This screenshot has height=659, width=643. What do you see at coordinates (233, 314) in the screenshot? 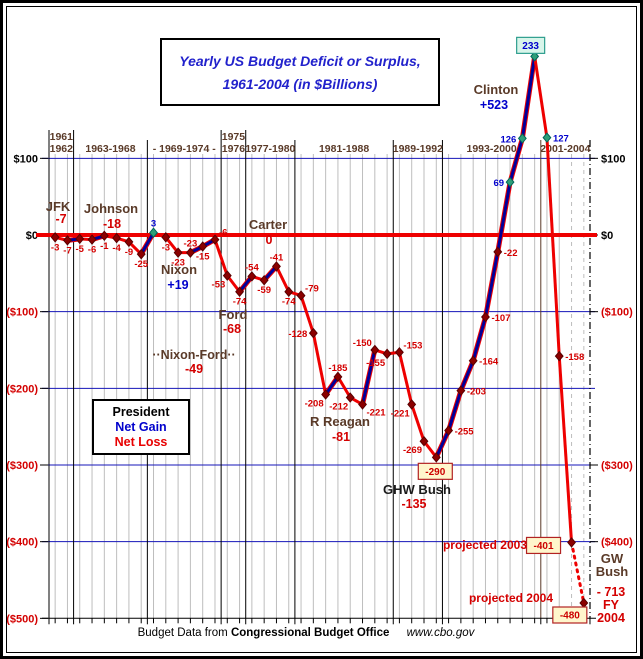
I see `svg-text: Ford` at bounding box center [233, 314].